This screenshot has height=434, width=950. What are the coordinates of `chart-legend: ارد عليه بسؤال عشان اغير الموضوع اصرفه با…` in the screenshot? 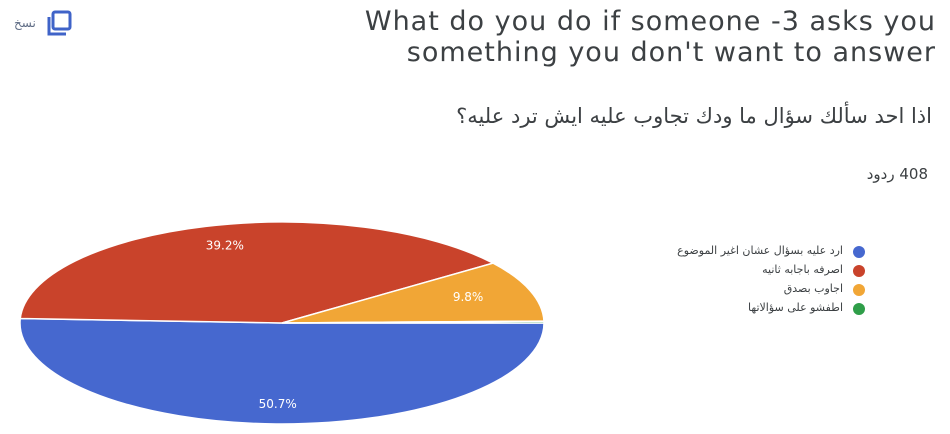 It's located at (735, 282).